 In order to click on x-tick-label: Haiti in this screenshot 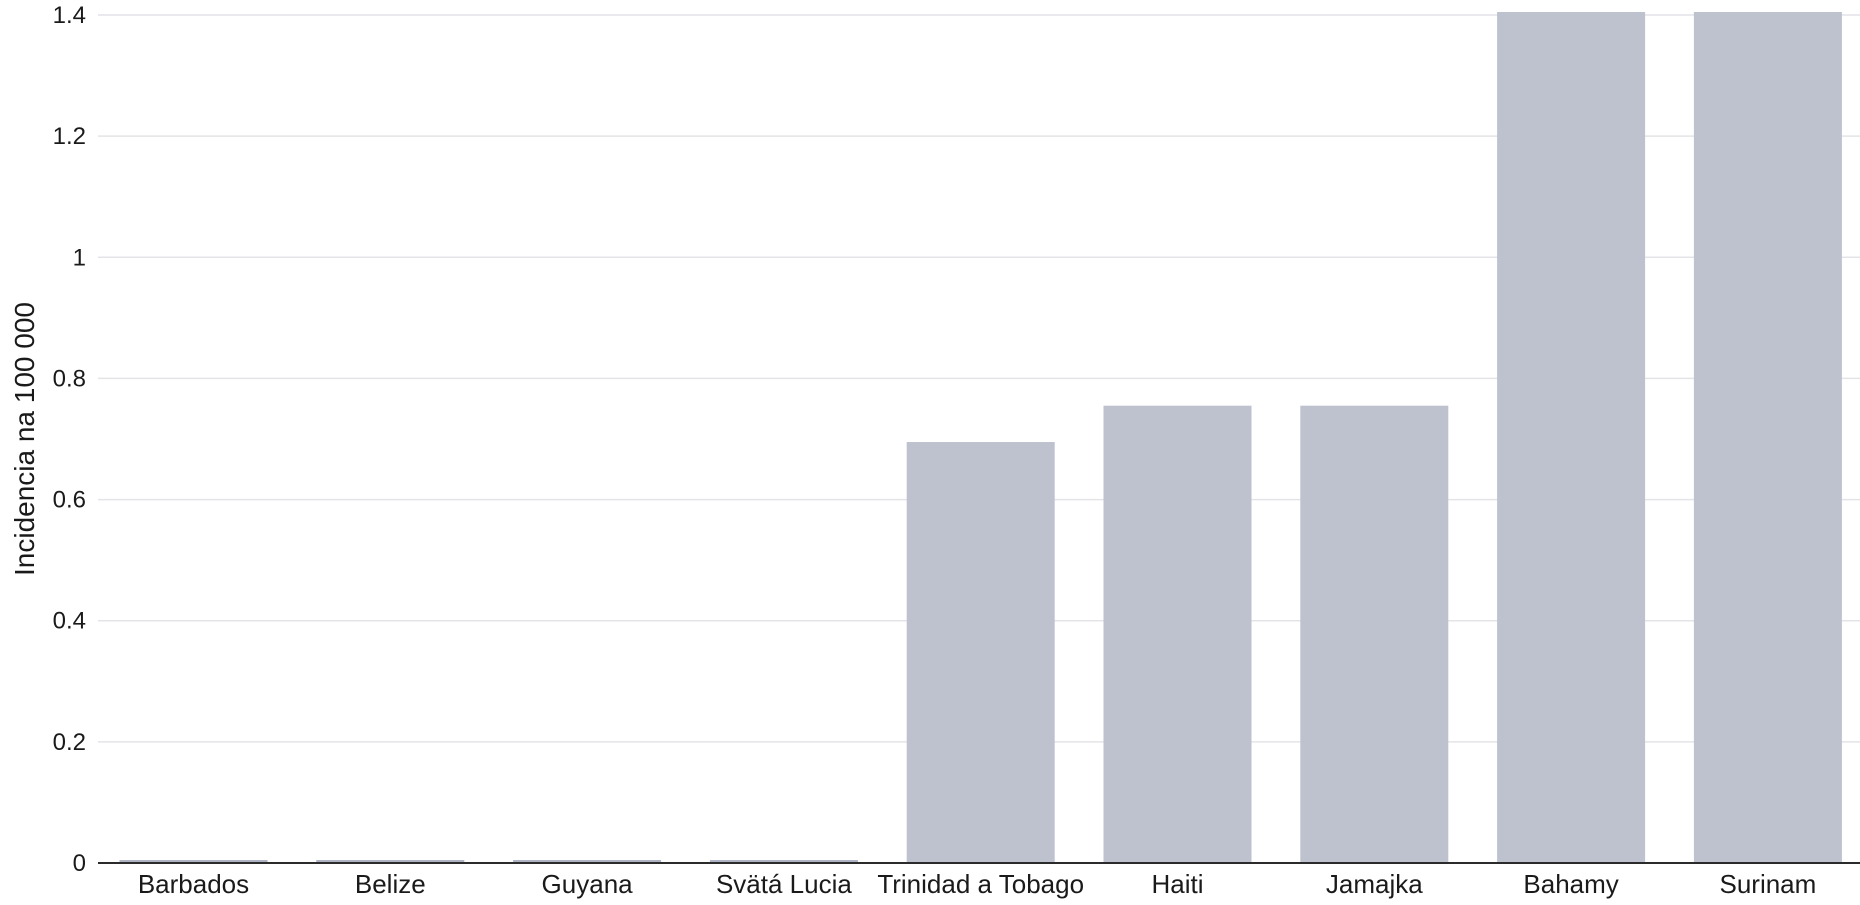, I will do `click(1177, 884)`.